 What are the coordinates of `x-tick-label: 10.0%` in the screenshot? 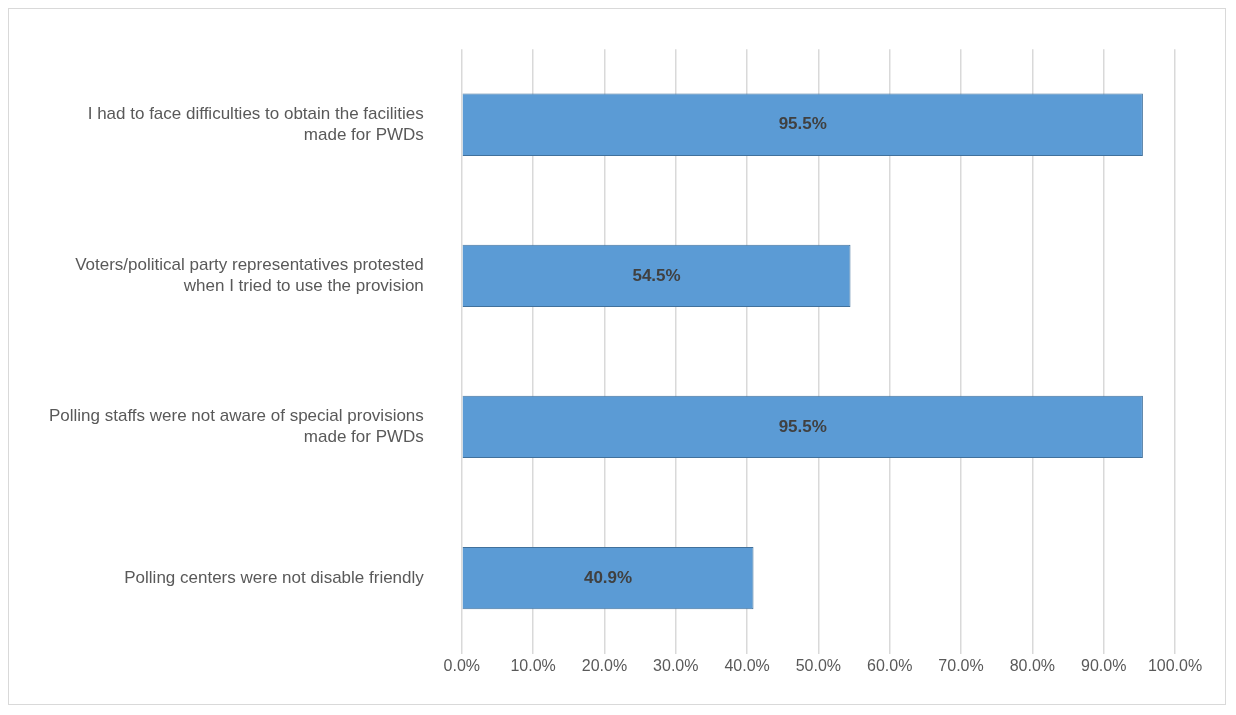 It's located at (533, 665).